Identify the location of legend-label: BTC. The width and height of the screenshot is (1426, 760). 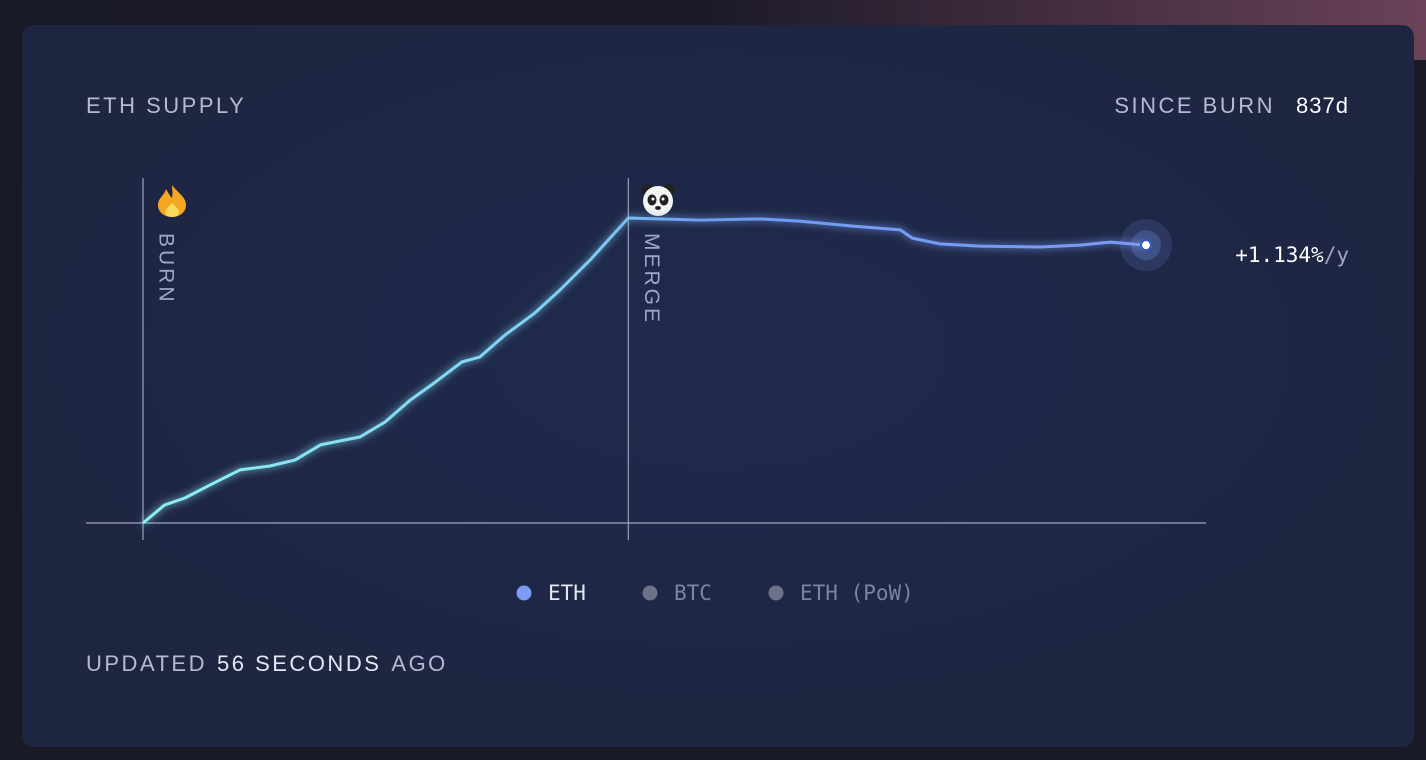
(693, 593).